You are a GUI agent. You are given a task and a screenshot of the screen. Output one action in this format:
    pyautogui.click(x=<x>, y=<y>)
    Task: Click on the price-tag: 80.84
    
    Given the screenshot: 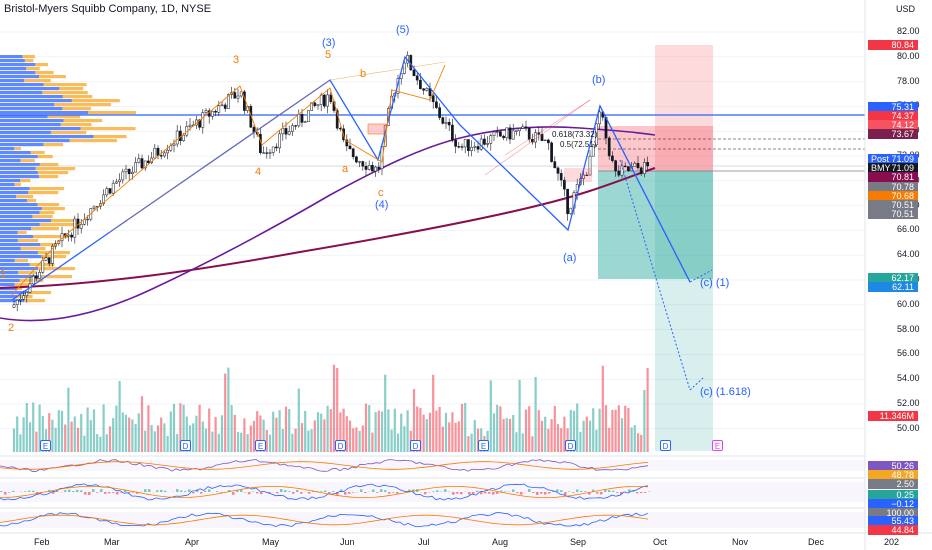 What is the action you would take?
    pyautogui.click(x=893, y=45)
    